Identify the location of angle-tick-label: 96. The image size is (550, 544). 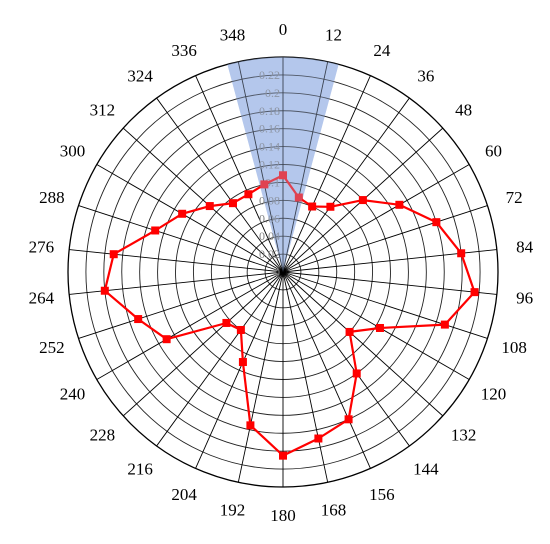
(524, 297).